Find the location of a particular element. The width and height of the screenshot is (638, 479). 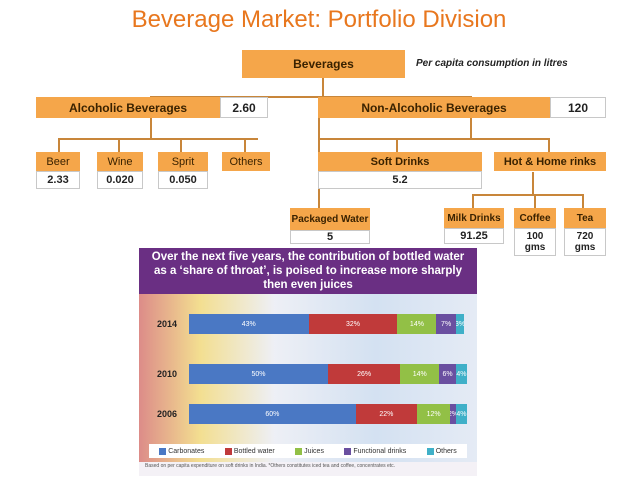

connector-sprit is located at coordinates (181, 145).